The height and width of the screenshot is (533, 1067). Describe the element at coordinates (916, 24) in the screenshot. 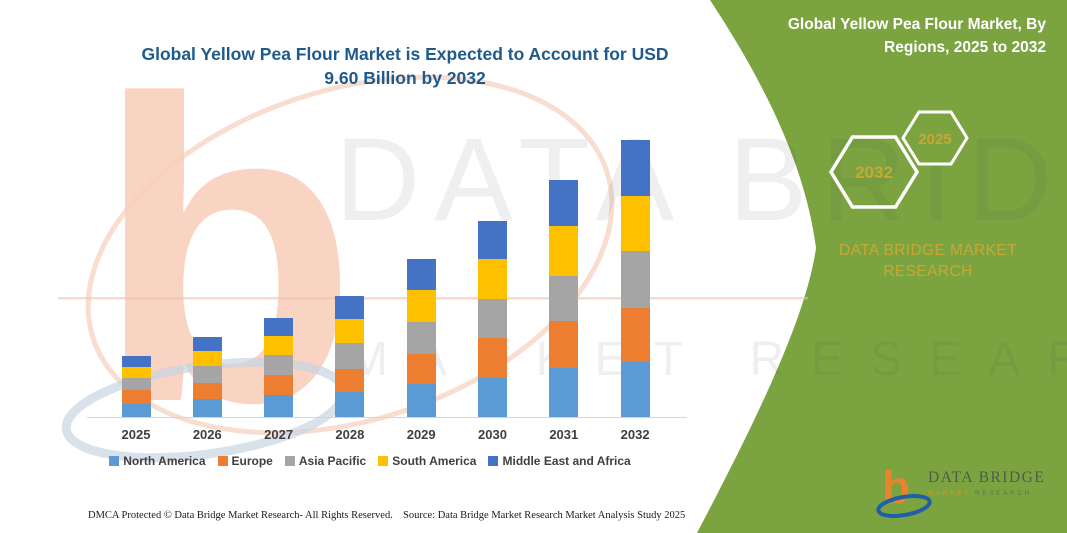

I see `panel-title-line1: Global Yellow Pea Flour Market, By` at that location.